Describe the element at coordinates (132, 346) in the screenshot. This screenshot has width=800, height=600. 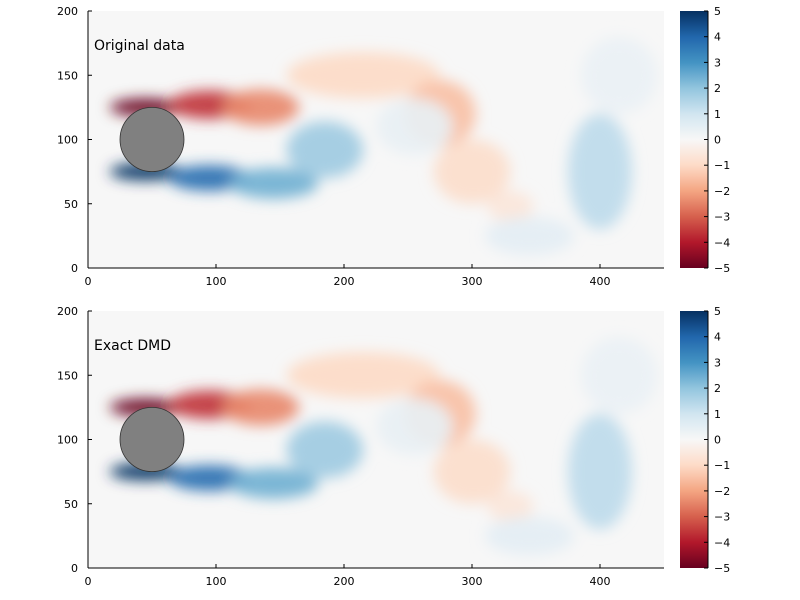
I see `panel-annotation: Exact DMD` at that location.